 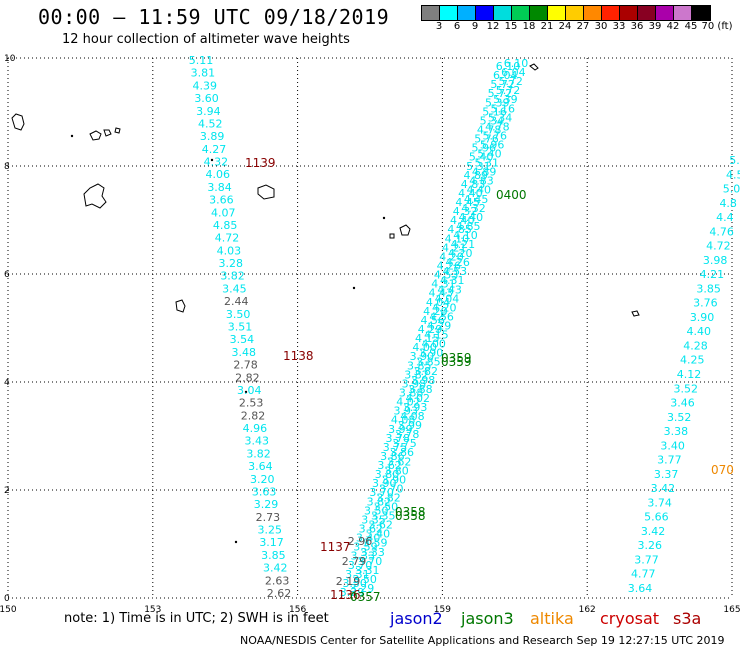 What do you see at coordinates (529, 26) in the screenshot?
I see `legend-label: 18` at bounding box center [529, 26].